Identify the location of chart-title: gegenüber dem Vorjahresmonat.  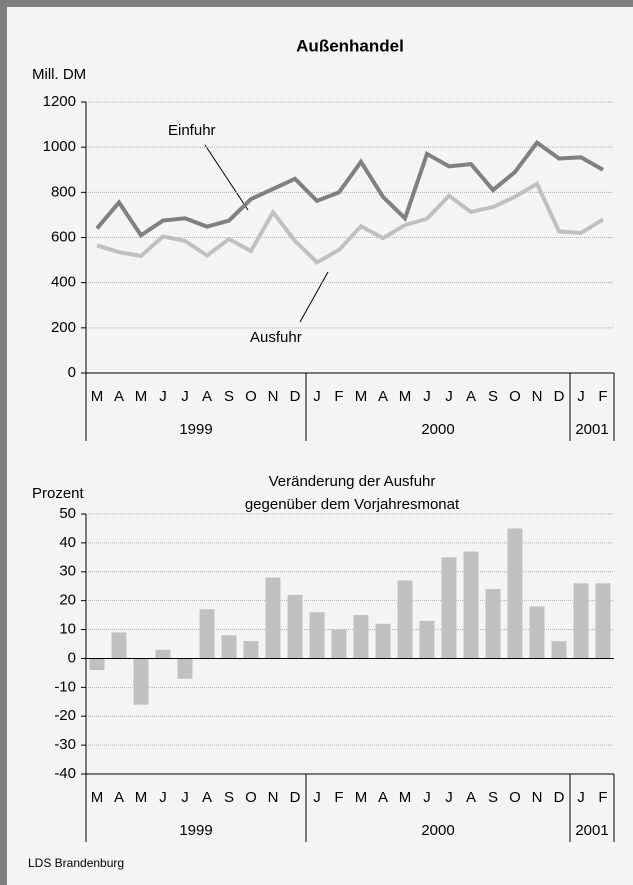
(352, 504).